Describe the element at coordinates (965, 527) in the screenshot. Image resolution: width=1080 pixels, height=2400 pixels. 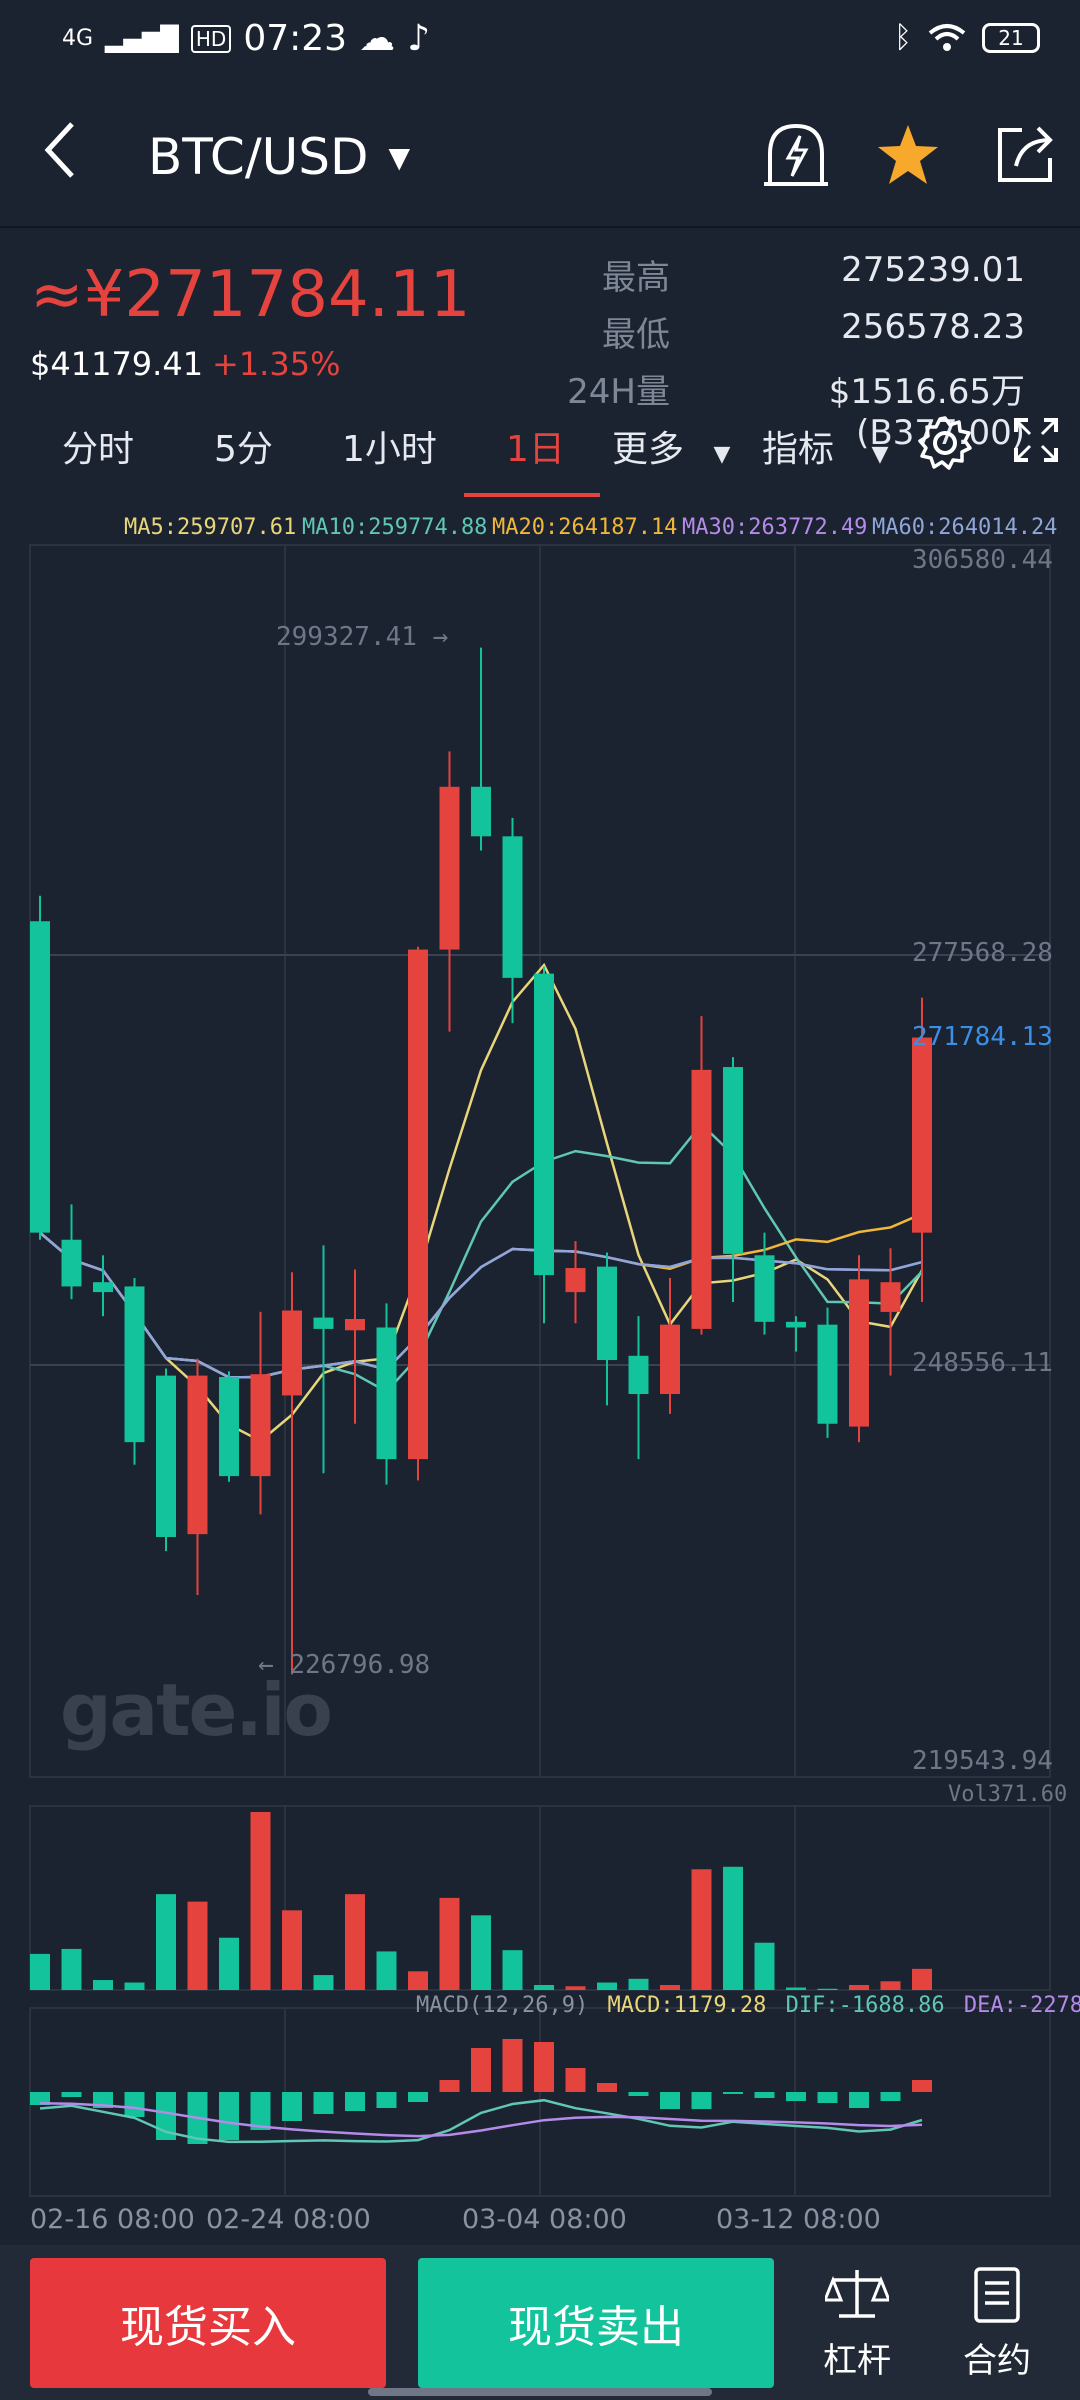
I see `ma60-value: MA60:264014.24` at that location.